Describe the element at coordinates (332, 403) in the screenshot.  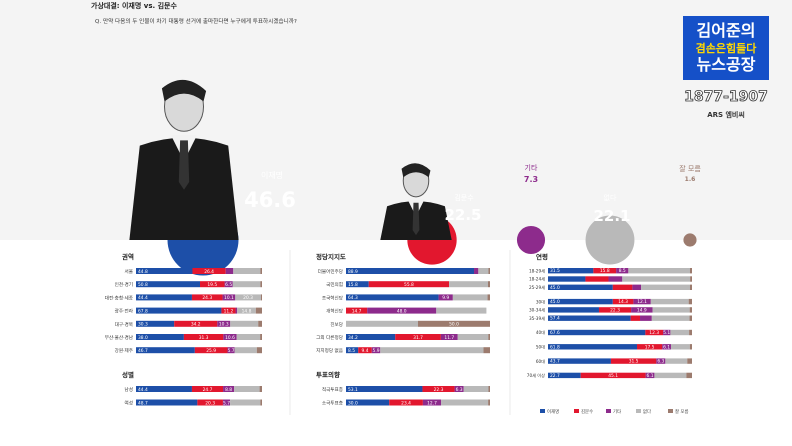
I see `row-label: 소극투표층` at that location.